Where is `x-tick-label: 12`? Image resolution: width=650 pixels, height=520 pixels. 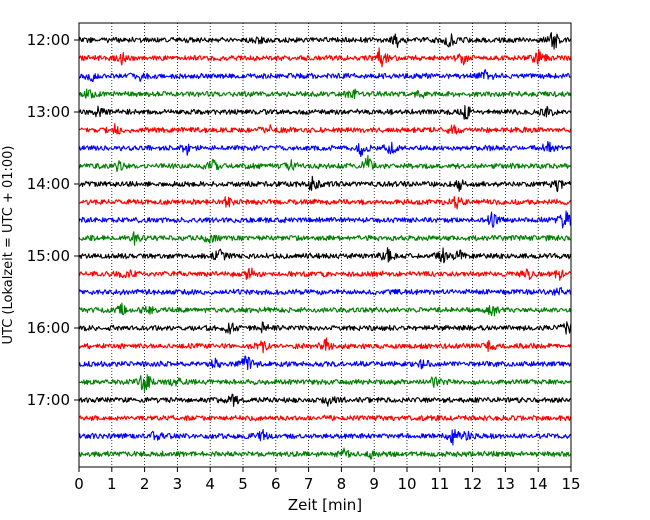
x-tick-label: 12 is located at coordinates (472, 484).